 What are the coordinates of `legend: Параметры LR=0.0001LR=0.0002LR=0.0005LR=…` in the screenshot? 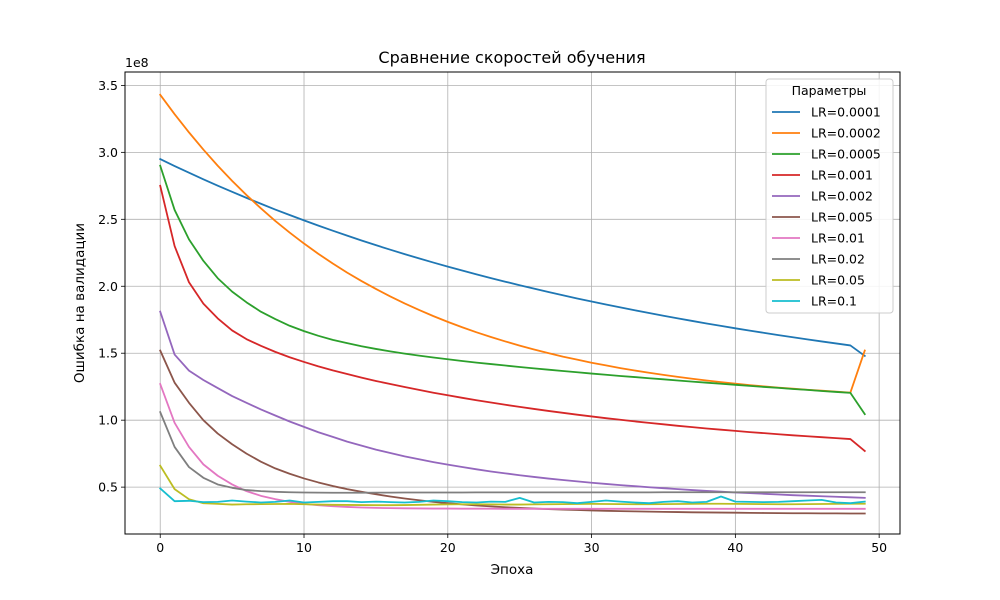 It's located at (829, 196).